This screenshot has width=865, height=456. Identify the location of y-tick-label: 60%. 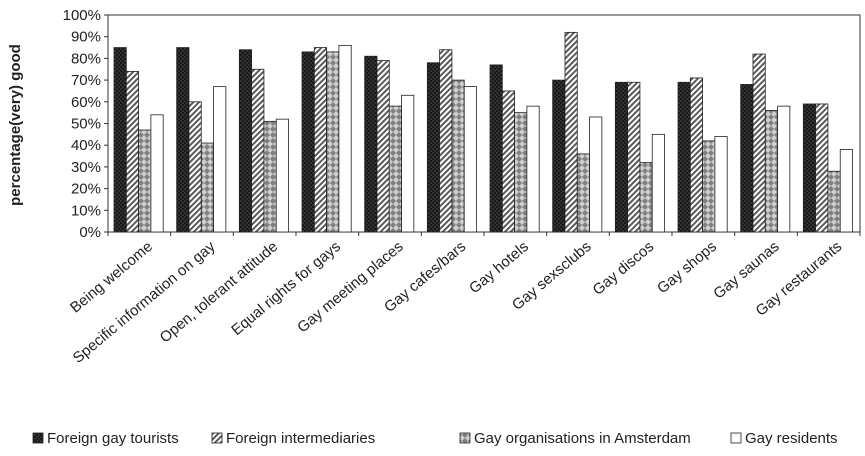
(86, 102).